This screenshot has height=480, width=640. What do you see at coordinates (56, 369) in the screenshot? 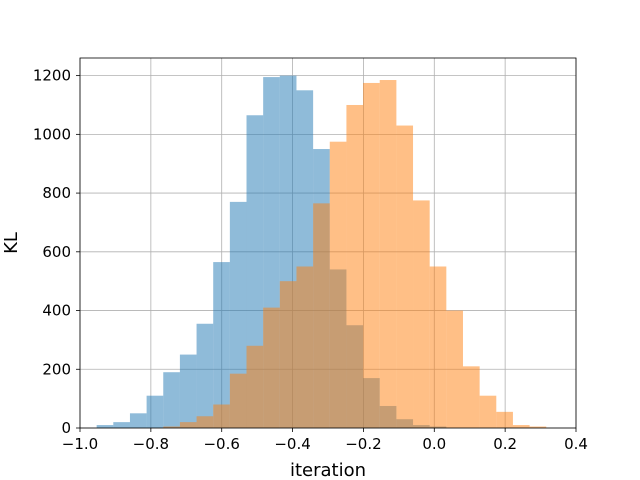
I see `y-tick-label: 200` at bounding box center [56, 369].